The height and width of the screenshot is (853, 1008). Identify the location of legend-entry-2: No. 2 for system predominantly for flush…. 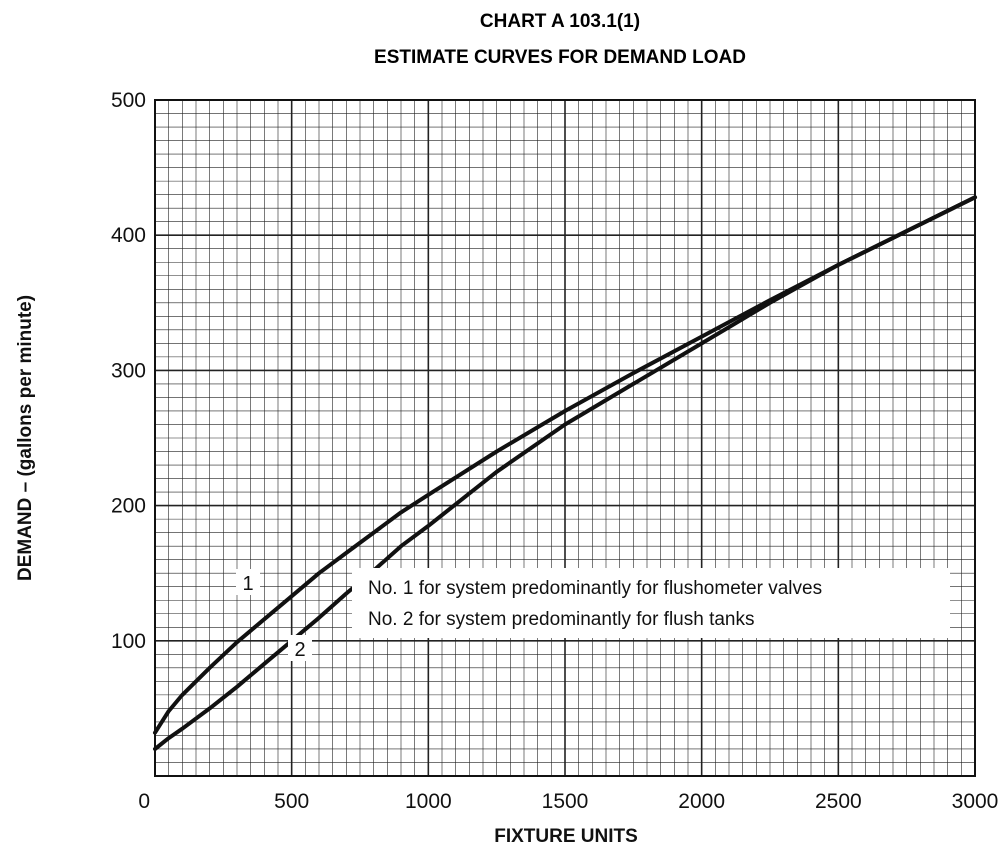
(561, 619).